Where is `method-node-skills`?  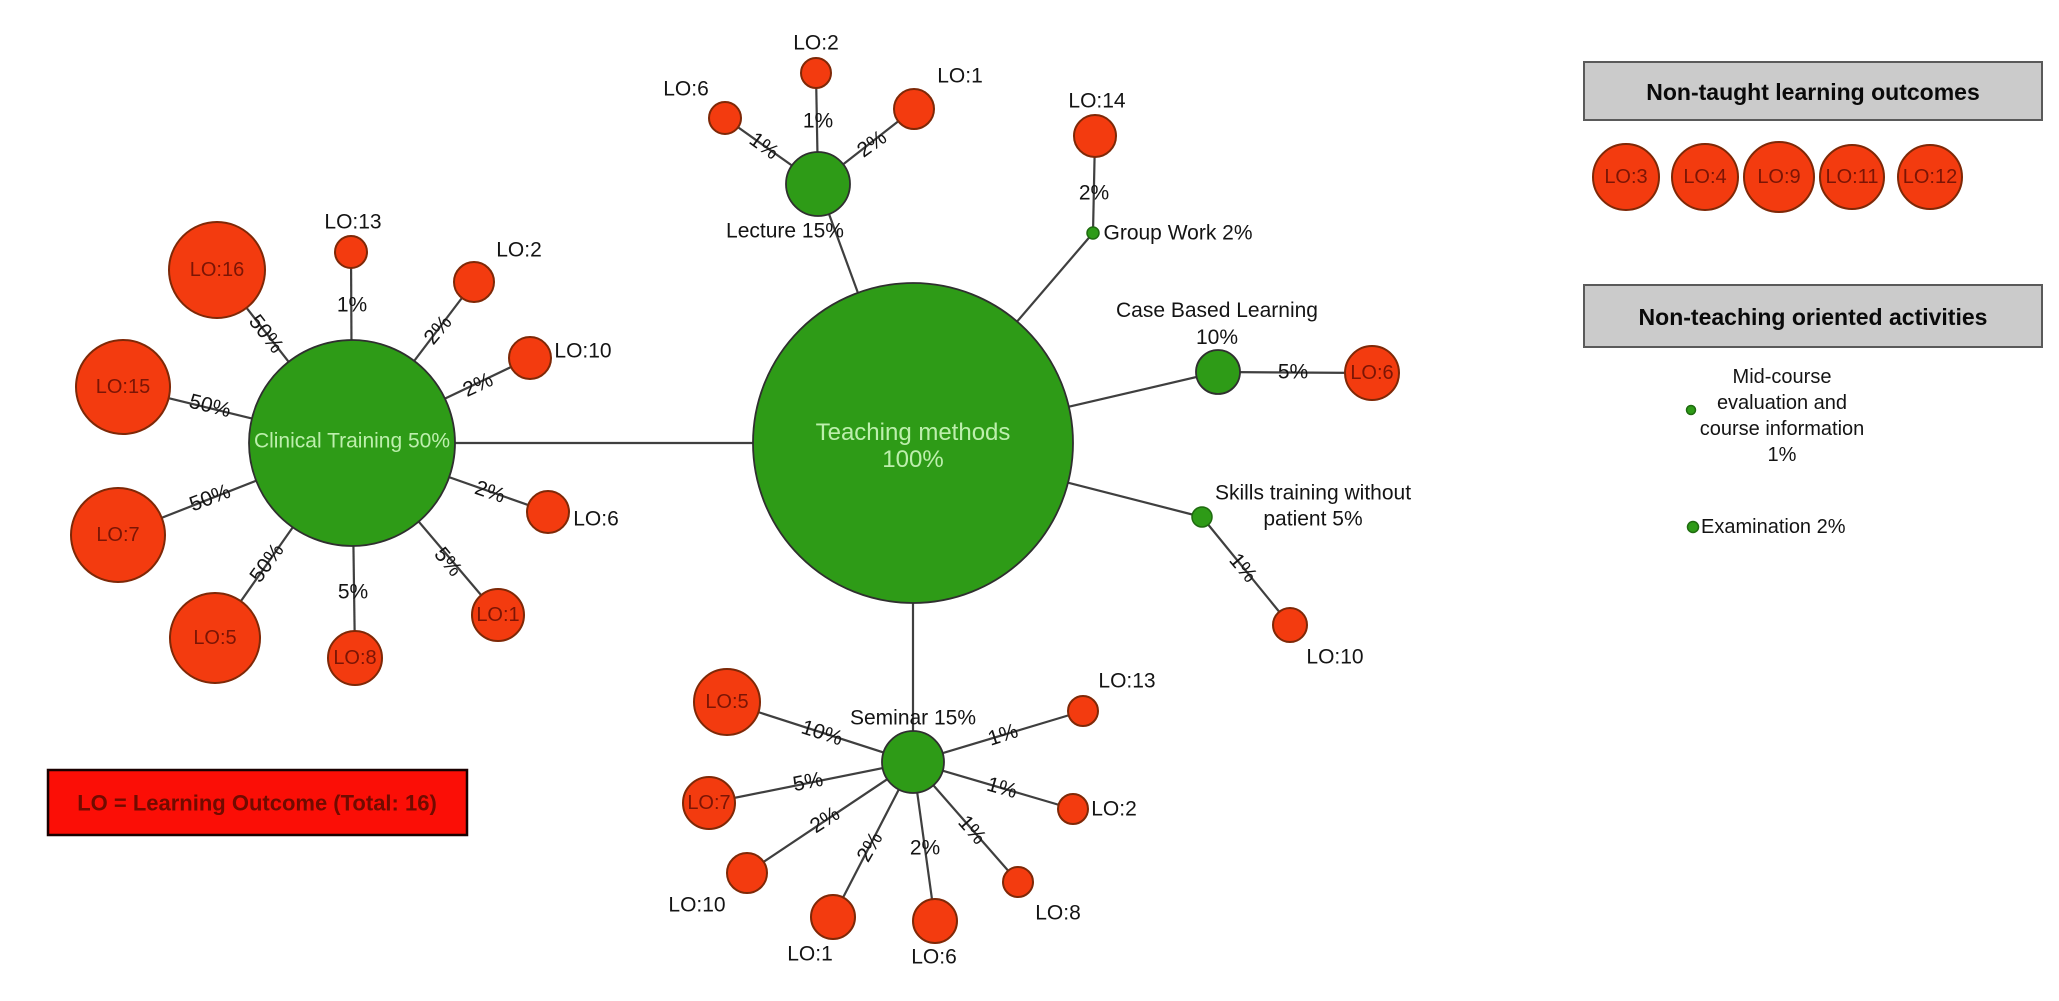
method-node-skills is located at coordinates (1202, 517).